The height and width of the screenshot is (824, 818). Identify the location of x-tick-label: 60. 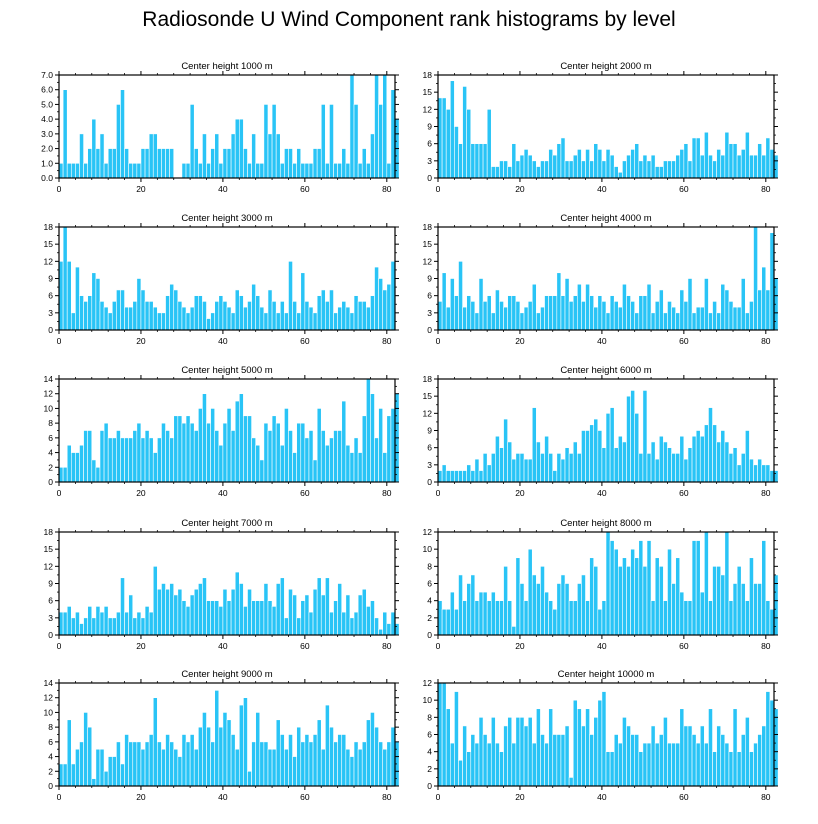
(305, 189).